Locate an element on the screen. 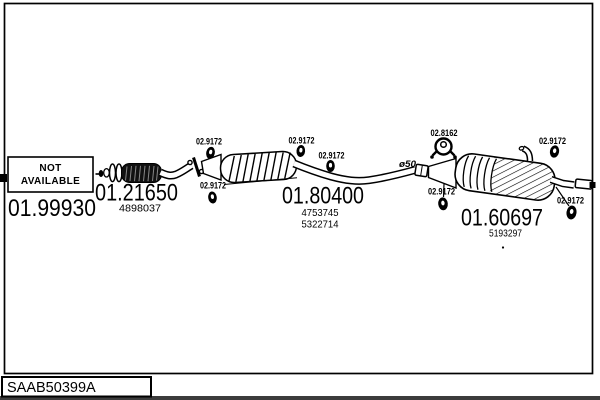  oe-number-center-section-1: 4753745 is located at coordinates (320, 213).